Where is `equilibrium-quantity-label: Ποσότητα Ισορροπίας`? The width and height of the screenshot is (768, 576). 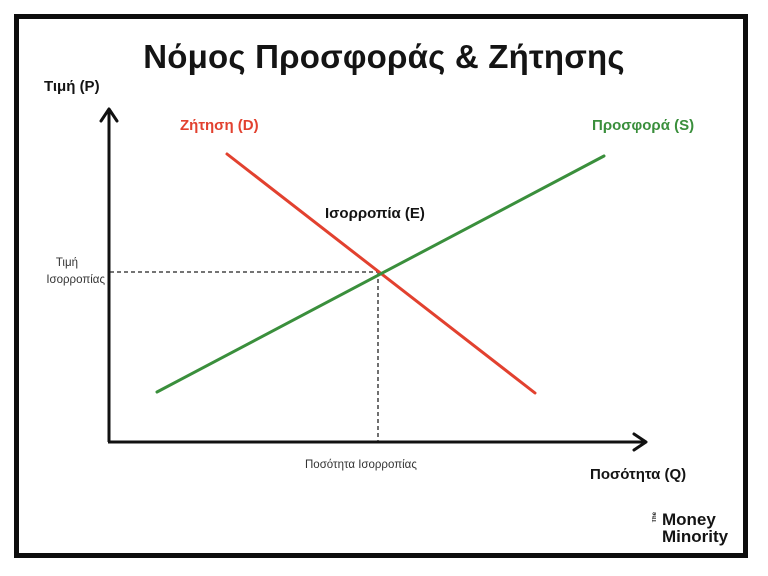 equilibrium-quantity-label: Ποσότητα Ισορροπίας is located at coordinates (361, 465).